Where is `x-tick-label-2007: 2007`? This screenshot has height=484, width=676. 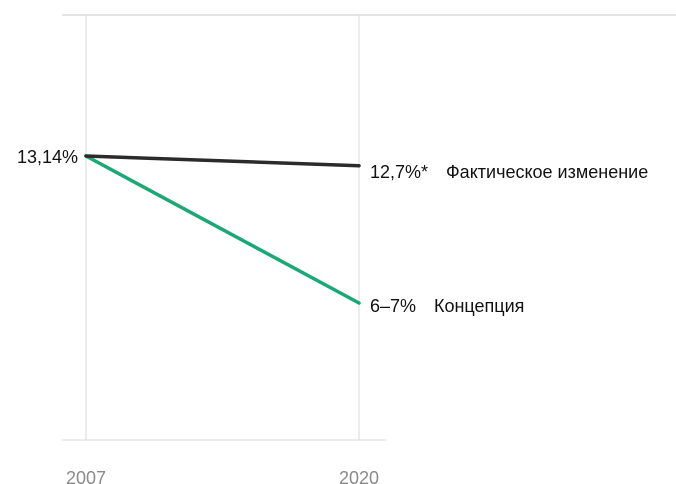
x-tick-label-2007: 2007 is located at coordinates (86, 476).